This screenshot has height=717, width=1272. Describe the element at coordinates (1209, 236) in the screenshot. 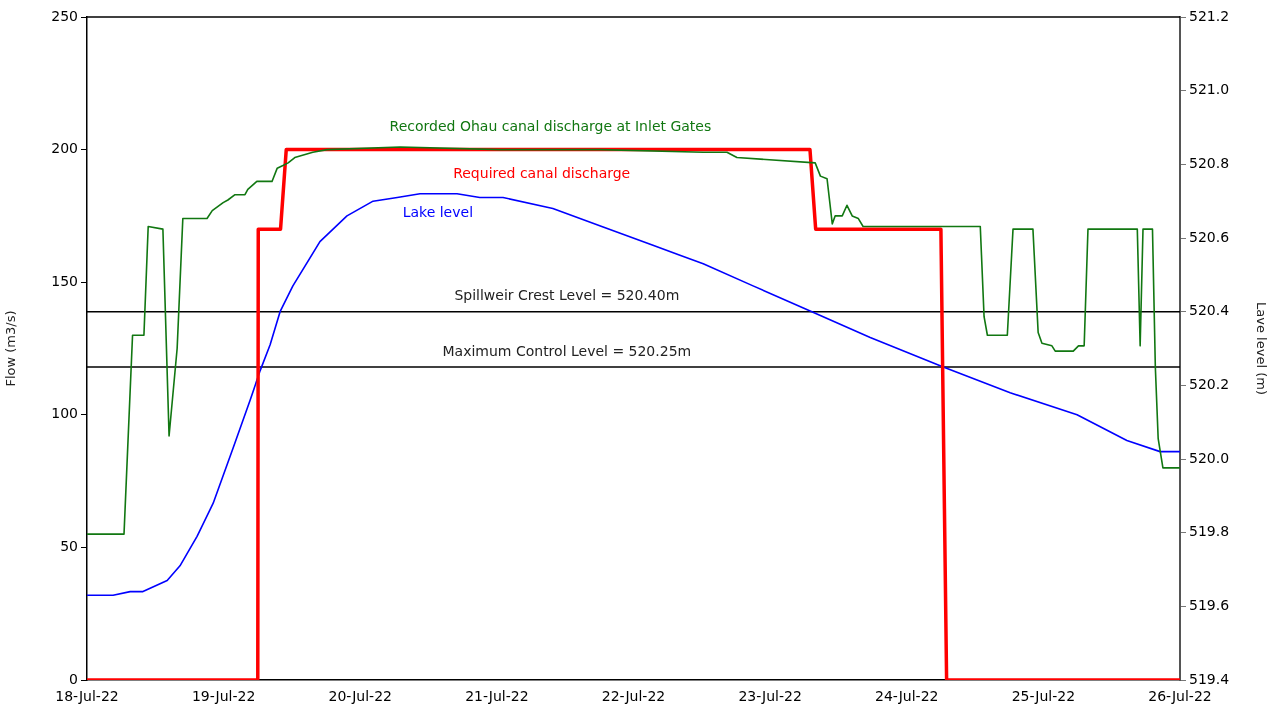

I see `y2-tick-label: 520.6` at that location.